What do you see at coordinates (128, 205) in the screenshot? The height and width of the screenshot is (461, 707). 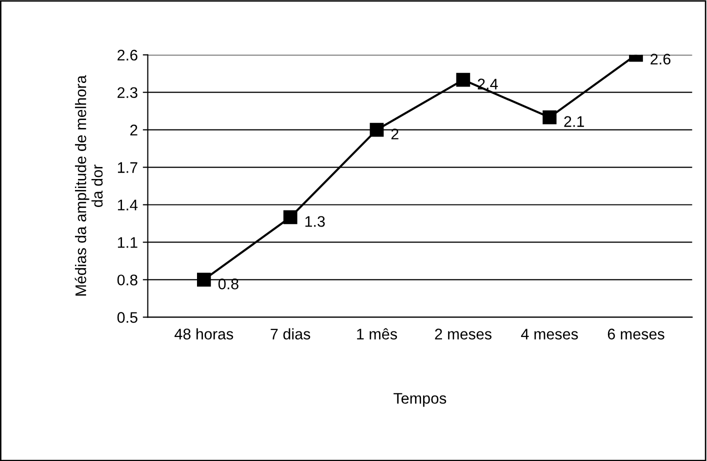 I see `y-tick-label: 1.4` at bounding box center [128, 205].